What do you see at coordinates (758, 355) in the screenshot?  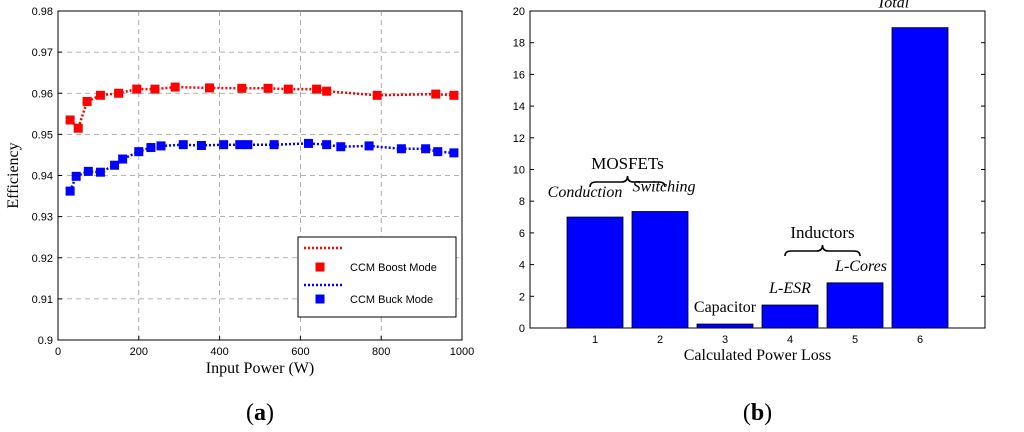 I see `panel-b-x-axis-label: Calculated Power Loss` at bounding box center [758, 355].